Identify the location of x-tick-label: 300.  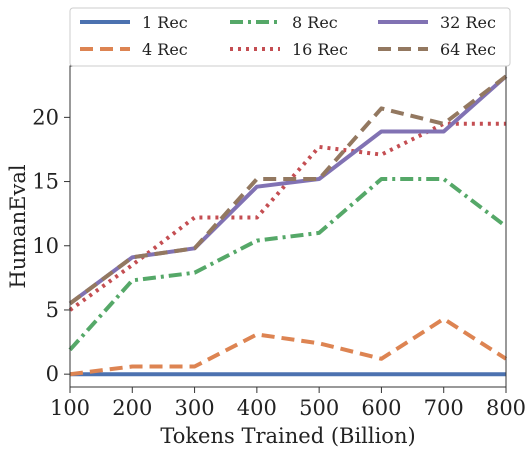
(195, 408).